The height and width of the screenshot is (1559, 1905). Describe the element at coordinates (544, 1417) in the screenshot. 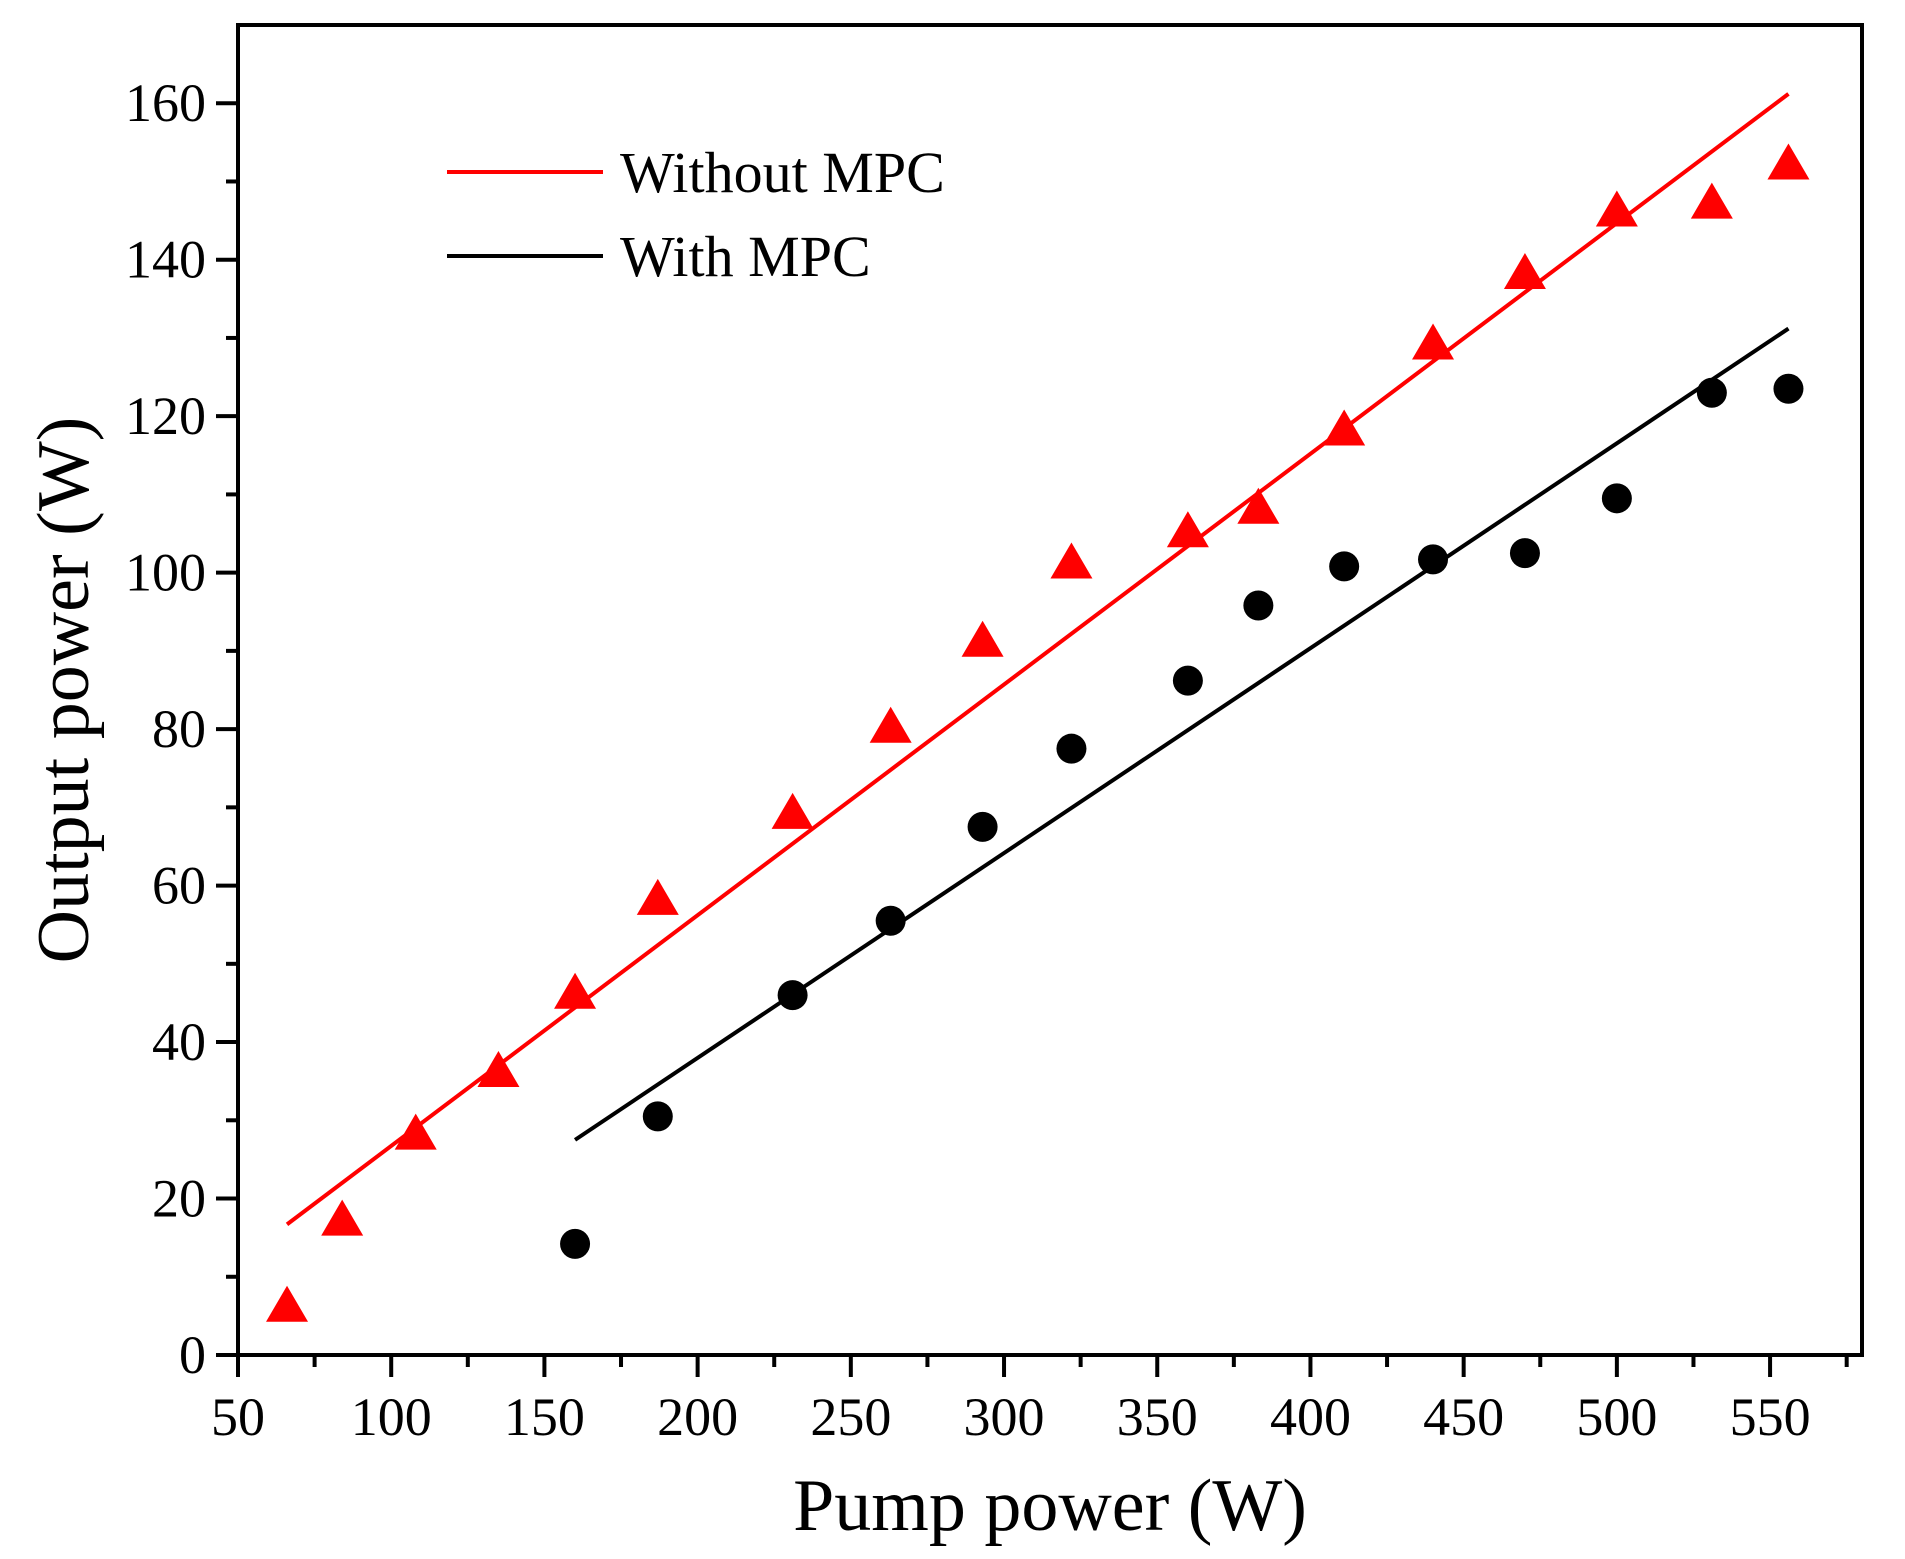

I see `x-tick-label: 150` at that location.